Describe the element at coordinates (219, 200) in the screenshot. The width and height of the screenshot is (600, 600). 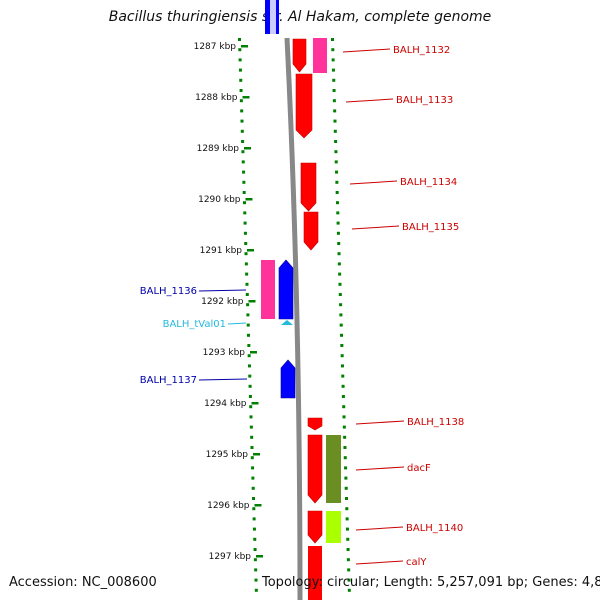
I see `tick-label: 1290 kbp` at that location.